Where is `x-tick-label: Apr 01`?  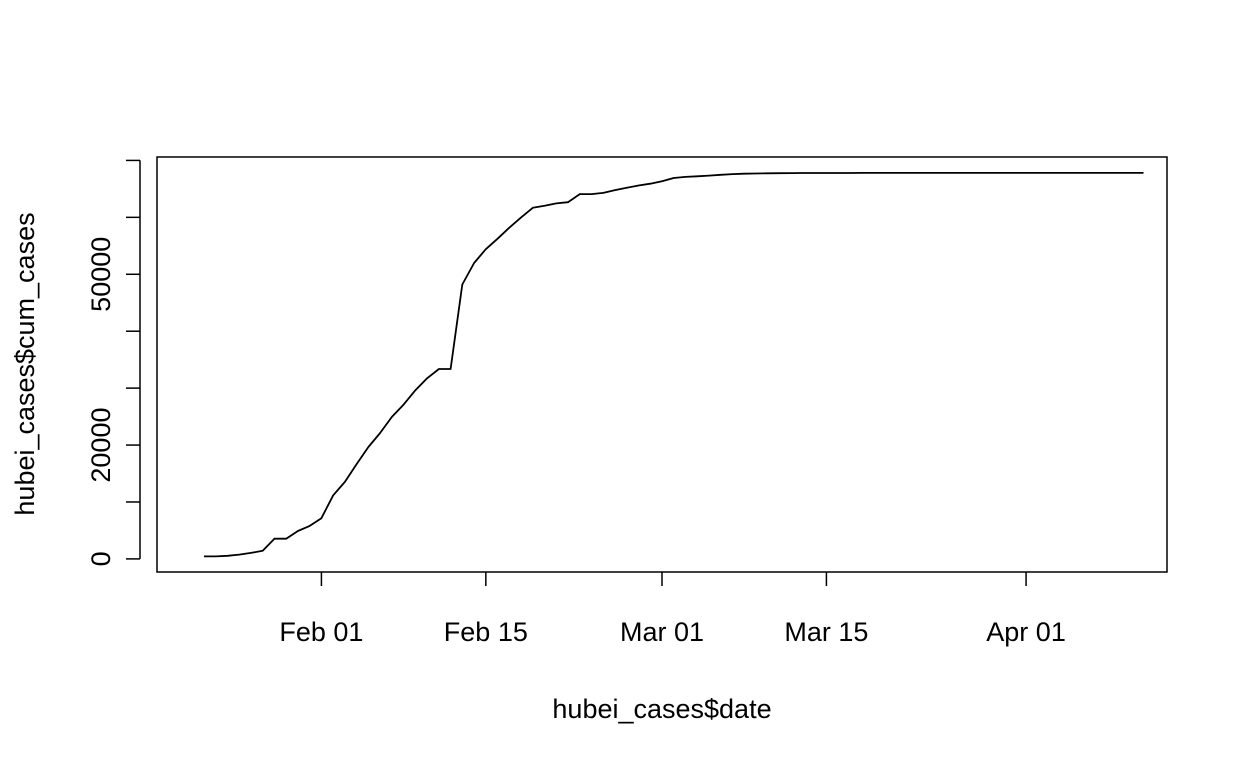
x-tick-label: Apr 01 is located at coordinates (1026, 632).